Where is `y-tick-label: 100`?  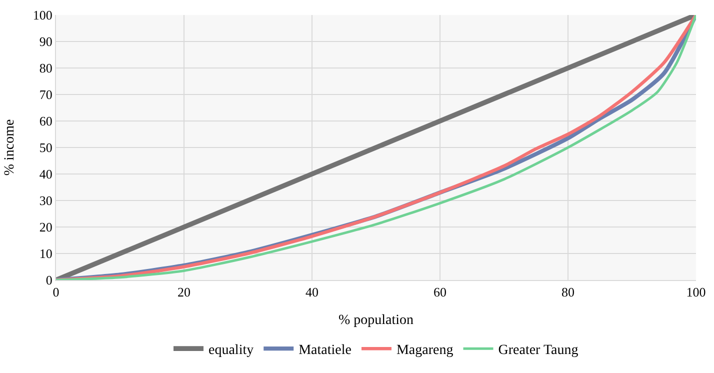
y-tick-label: 100 is located at coordinates (42, 15).